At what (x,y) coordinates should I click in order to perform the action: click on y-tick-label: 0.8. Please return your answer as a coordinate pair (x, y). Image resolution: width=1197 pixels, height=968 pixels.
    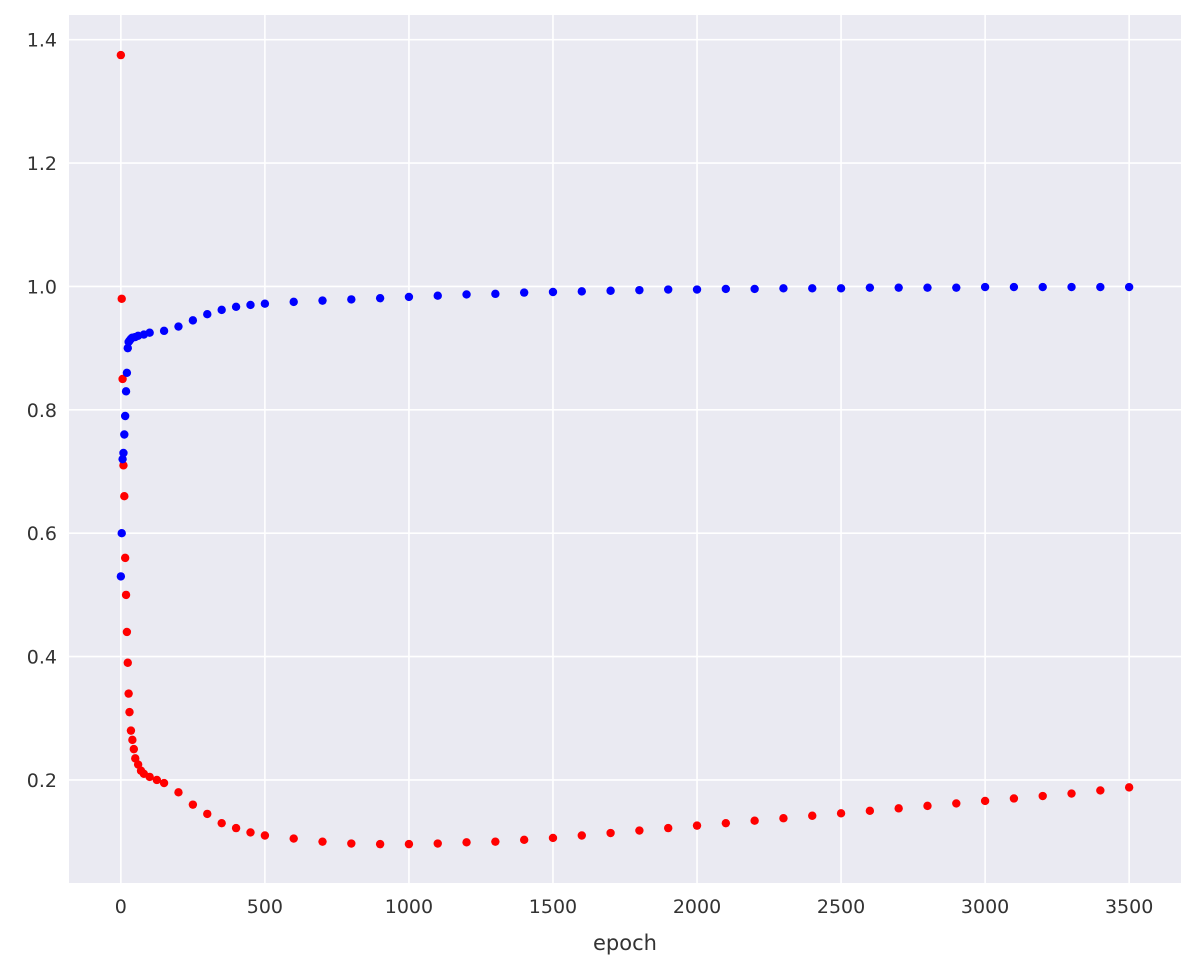
    Looking at the image, I should click on (42, 411).